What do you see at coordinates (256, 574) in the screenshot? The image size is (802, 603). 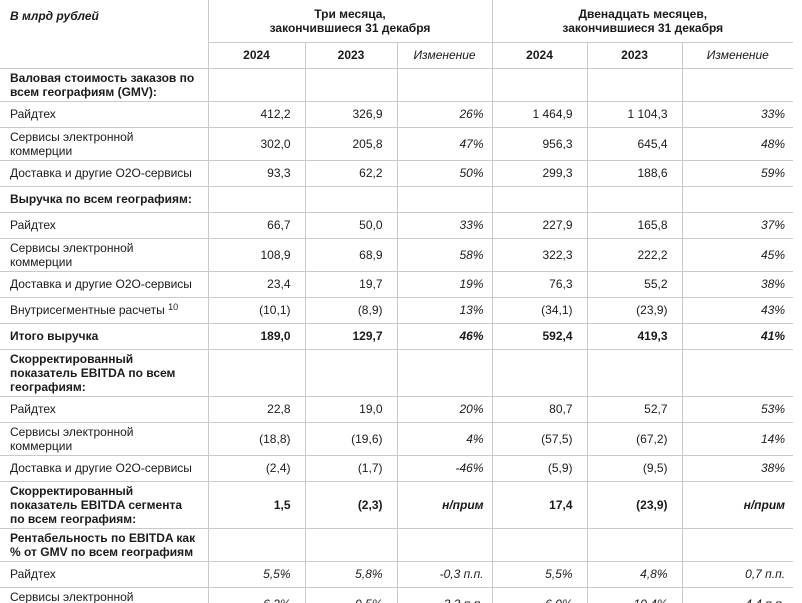 I see `value-cell: 5,5%` at bounding box center [256, 574].